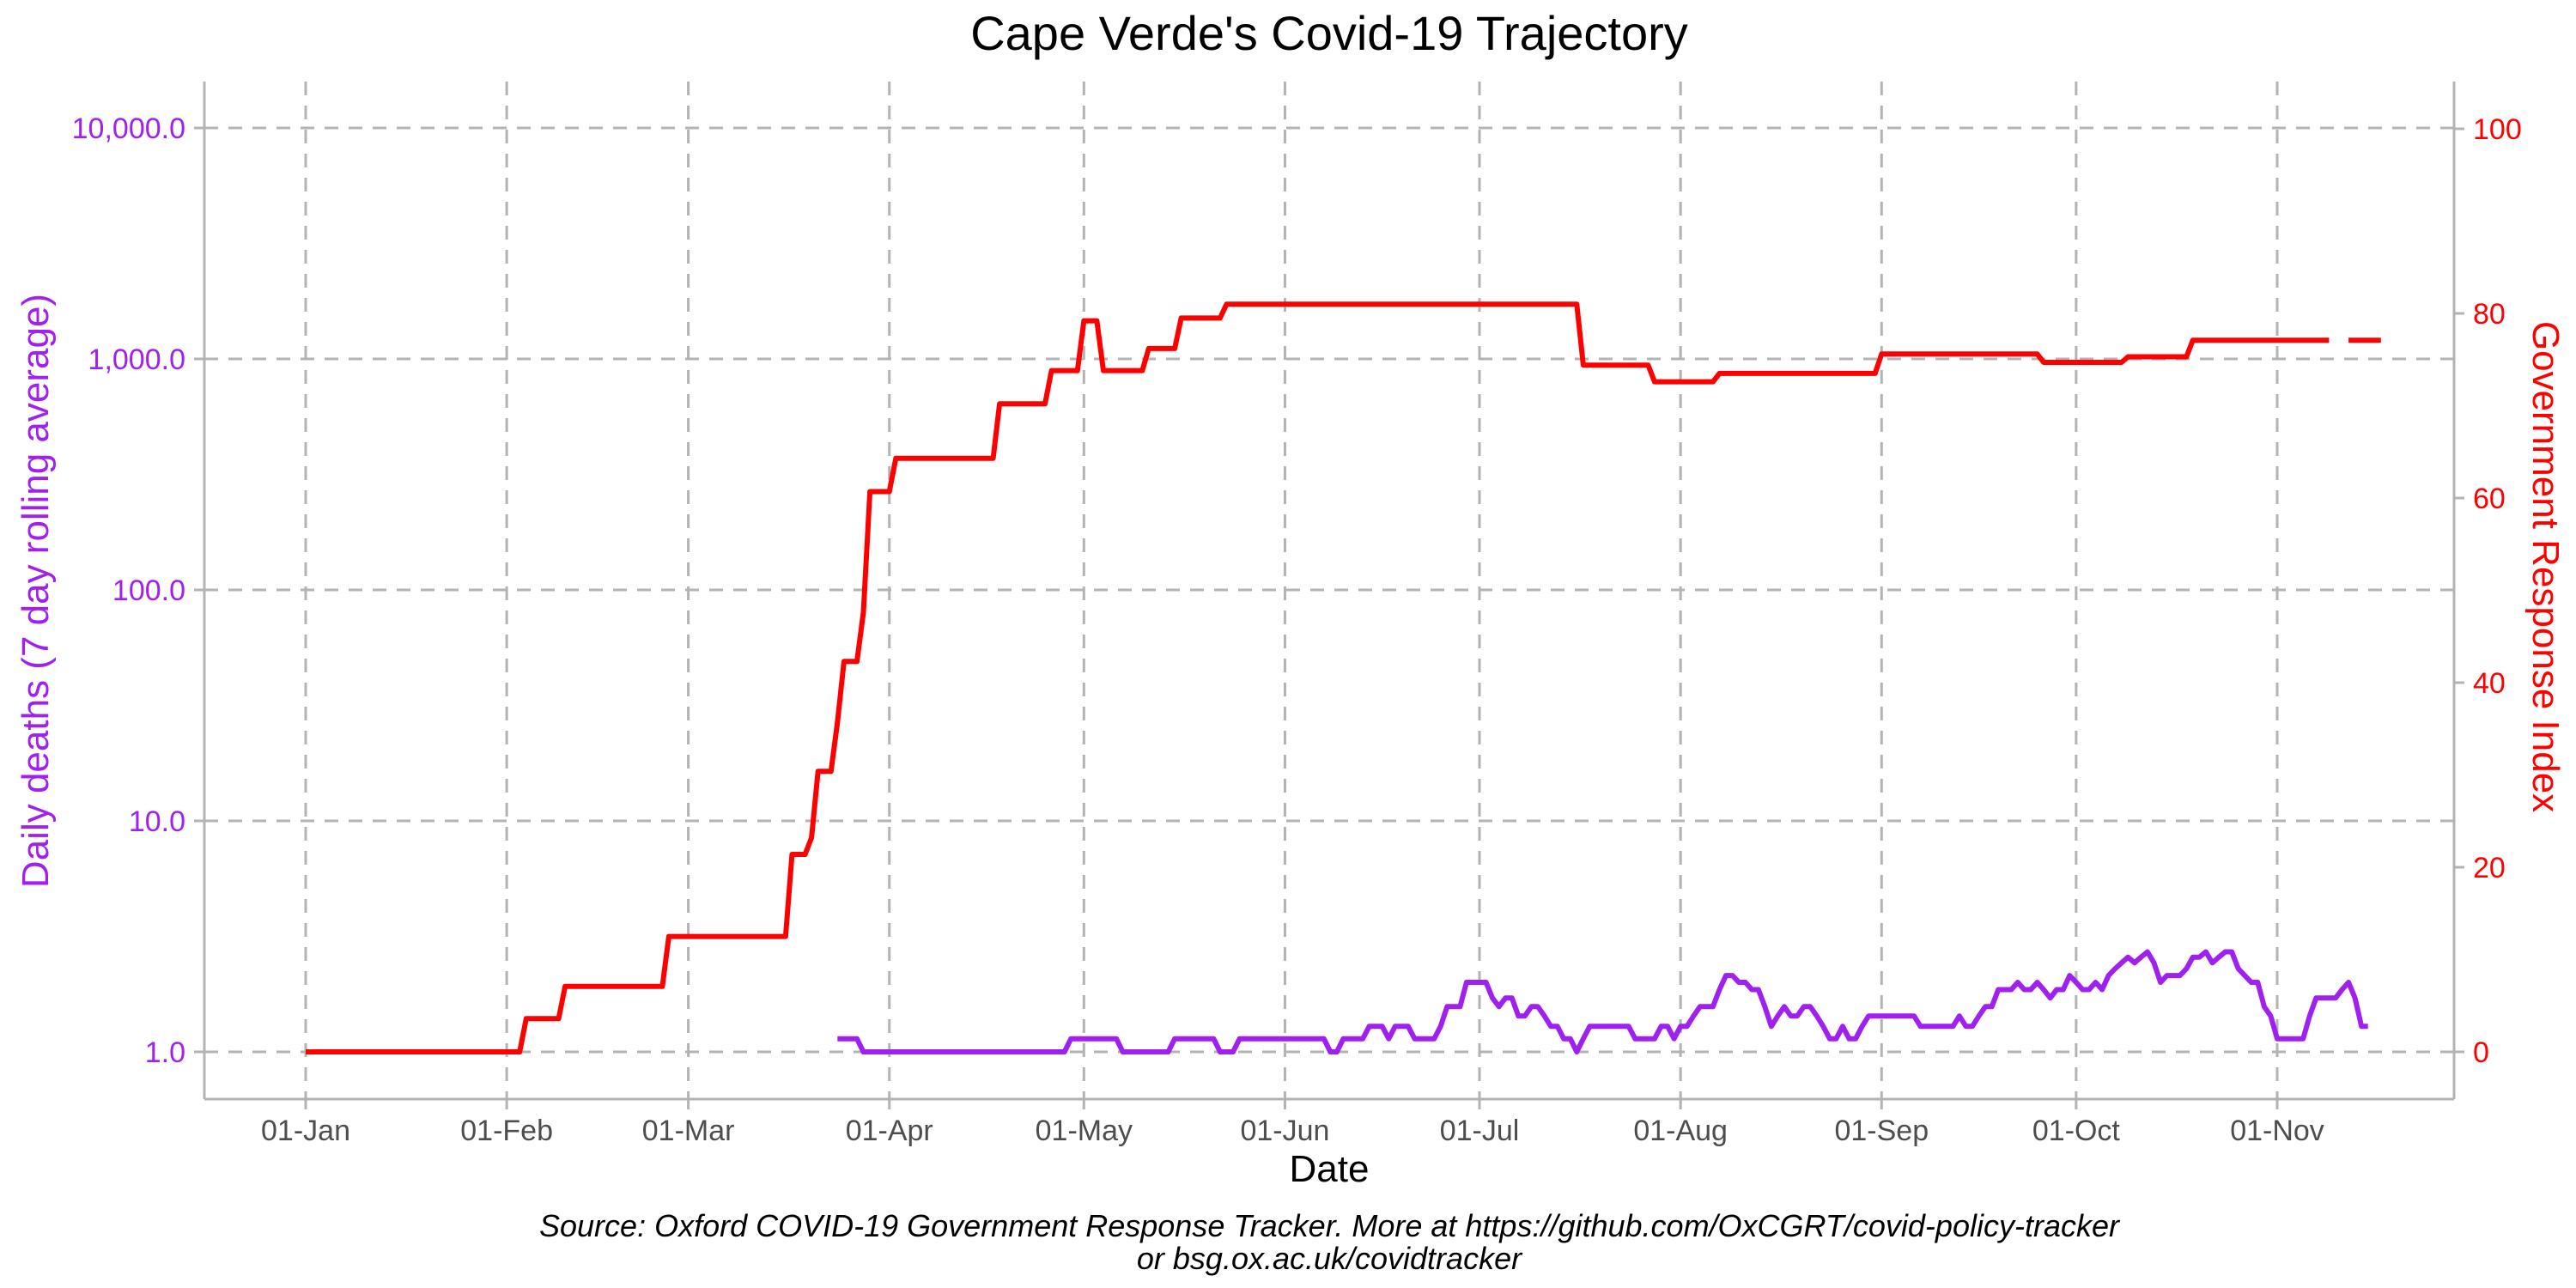 The width and height of the screenshot is (2576, 1288). I want to click on x-tick-label: 01-Mar, so click(689, 1131).